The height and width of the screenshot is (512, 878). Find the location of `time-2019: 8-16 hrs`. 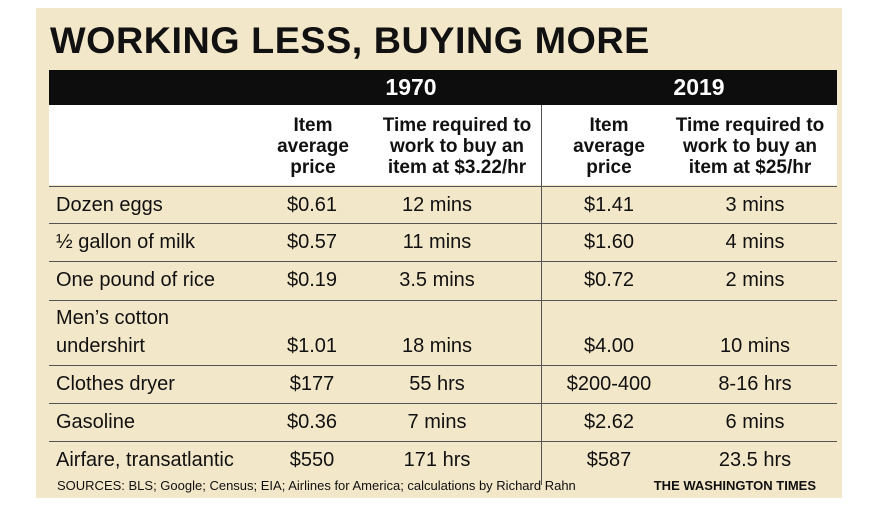

time-2019: 8-16 hrs is located at coordinates (755, 384).